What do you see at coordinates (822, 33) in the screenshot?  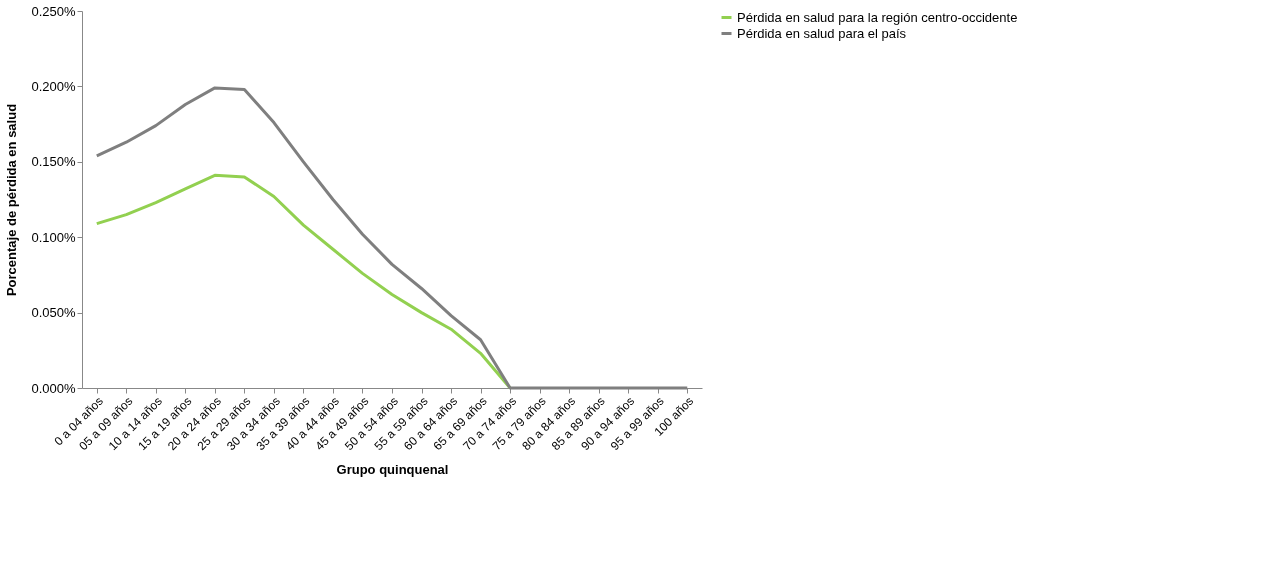 I see `legend-label: Pérdida en salud para el país` at bounding box center [822, 33].